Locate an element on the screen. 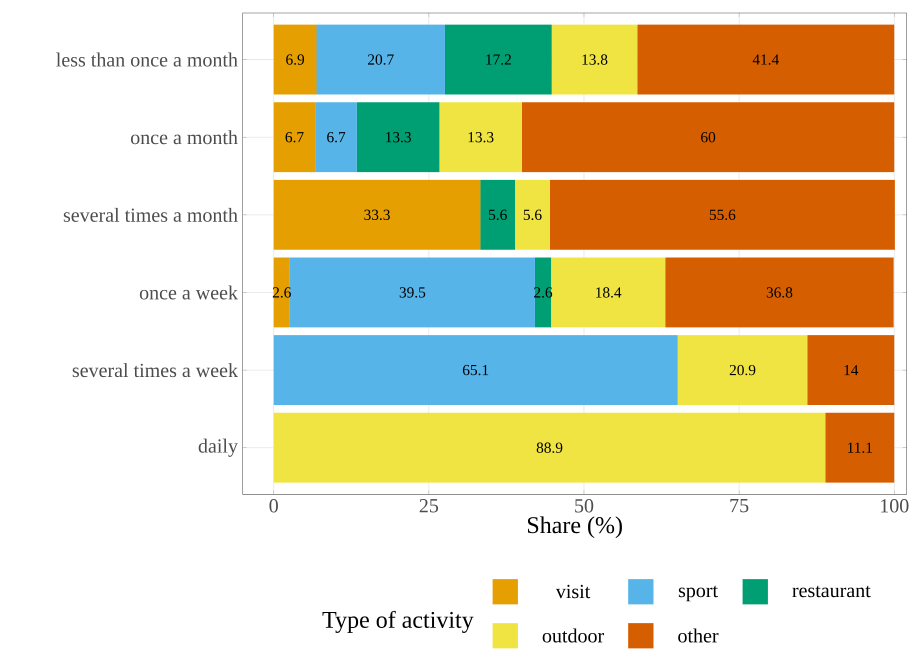 The image size is (921, 659). data-label: 11.1 is located at coordinates (860, 447).